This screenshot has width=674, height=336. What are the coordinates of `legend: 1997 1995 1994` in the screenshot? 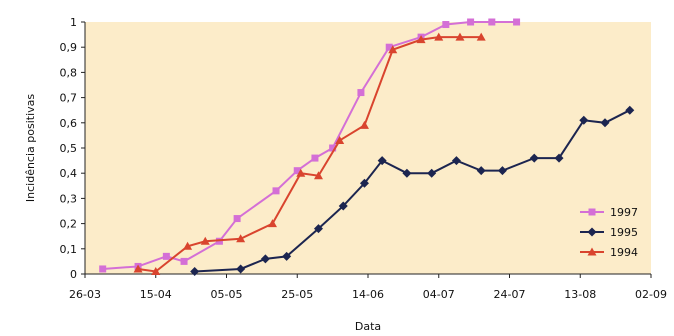 It's located at (609, 232).